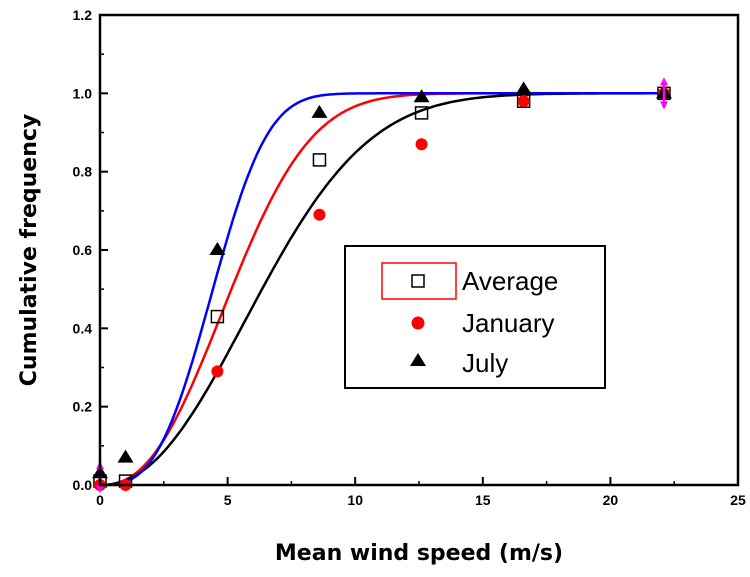 This screenshot has width=750, height=577. Describe the element at coordinates (510, 281) in the screenshot. I see `legend-label-average: Average` at that location.